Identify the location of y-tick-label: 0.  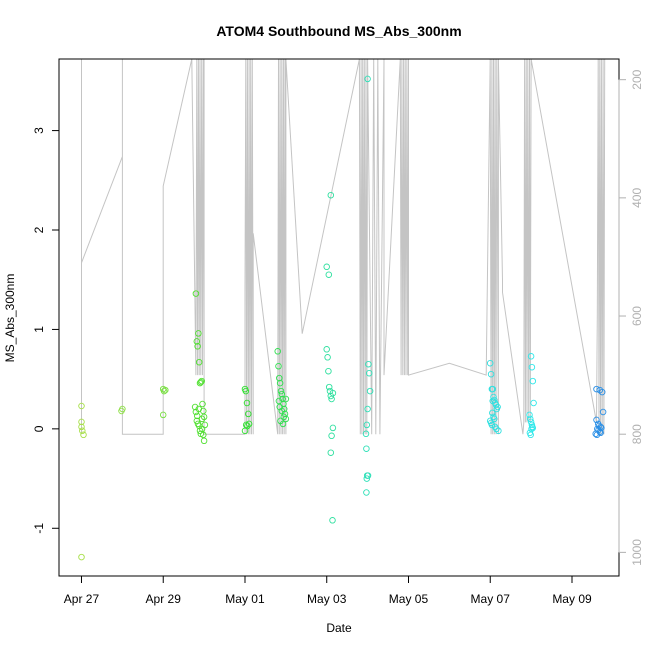
(39, 428).